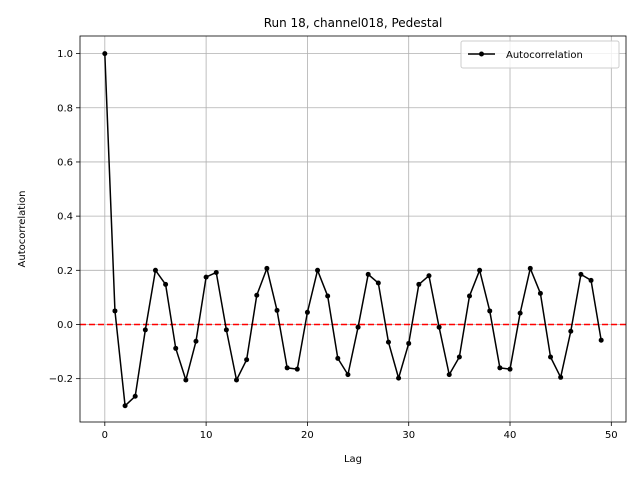 Image resolution: width=640 pixels, height=480 pixels. What do you see at coordinates (65, 325) in the screenshot?
I see `y-tick-label: 0.0` at bounding box center [65, 325].